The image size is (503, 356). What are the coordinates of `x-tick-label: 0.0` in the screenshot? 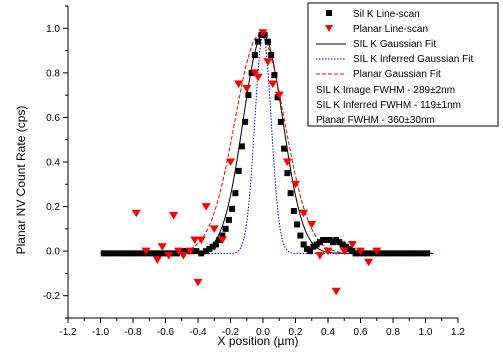 It's located at (263, 332).